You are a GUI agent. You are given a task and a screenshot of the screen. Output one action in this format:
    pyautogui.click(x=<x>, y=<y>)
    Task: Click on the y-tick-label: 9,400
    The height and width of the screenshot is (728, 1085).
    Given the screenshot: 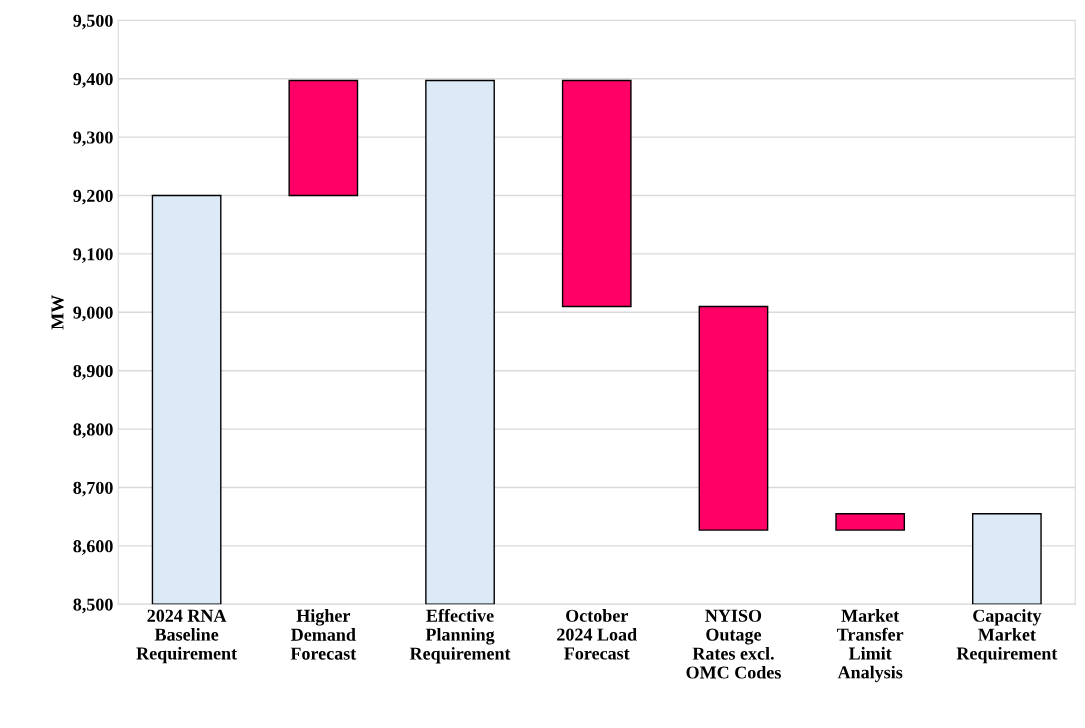 What is the action you would take?
    pyautogui.click(x=93, y=80)
    